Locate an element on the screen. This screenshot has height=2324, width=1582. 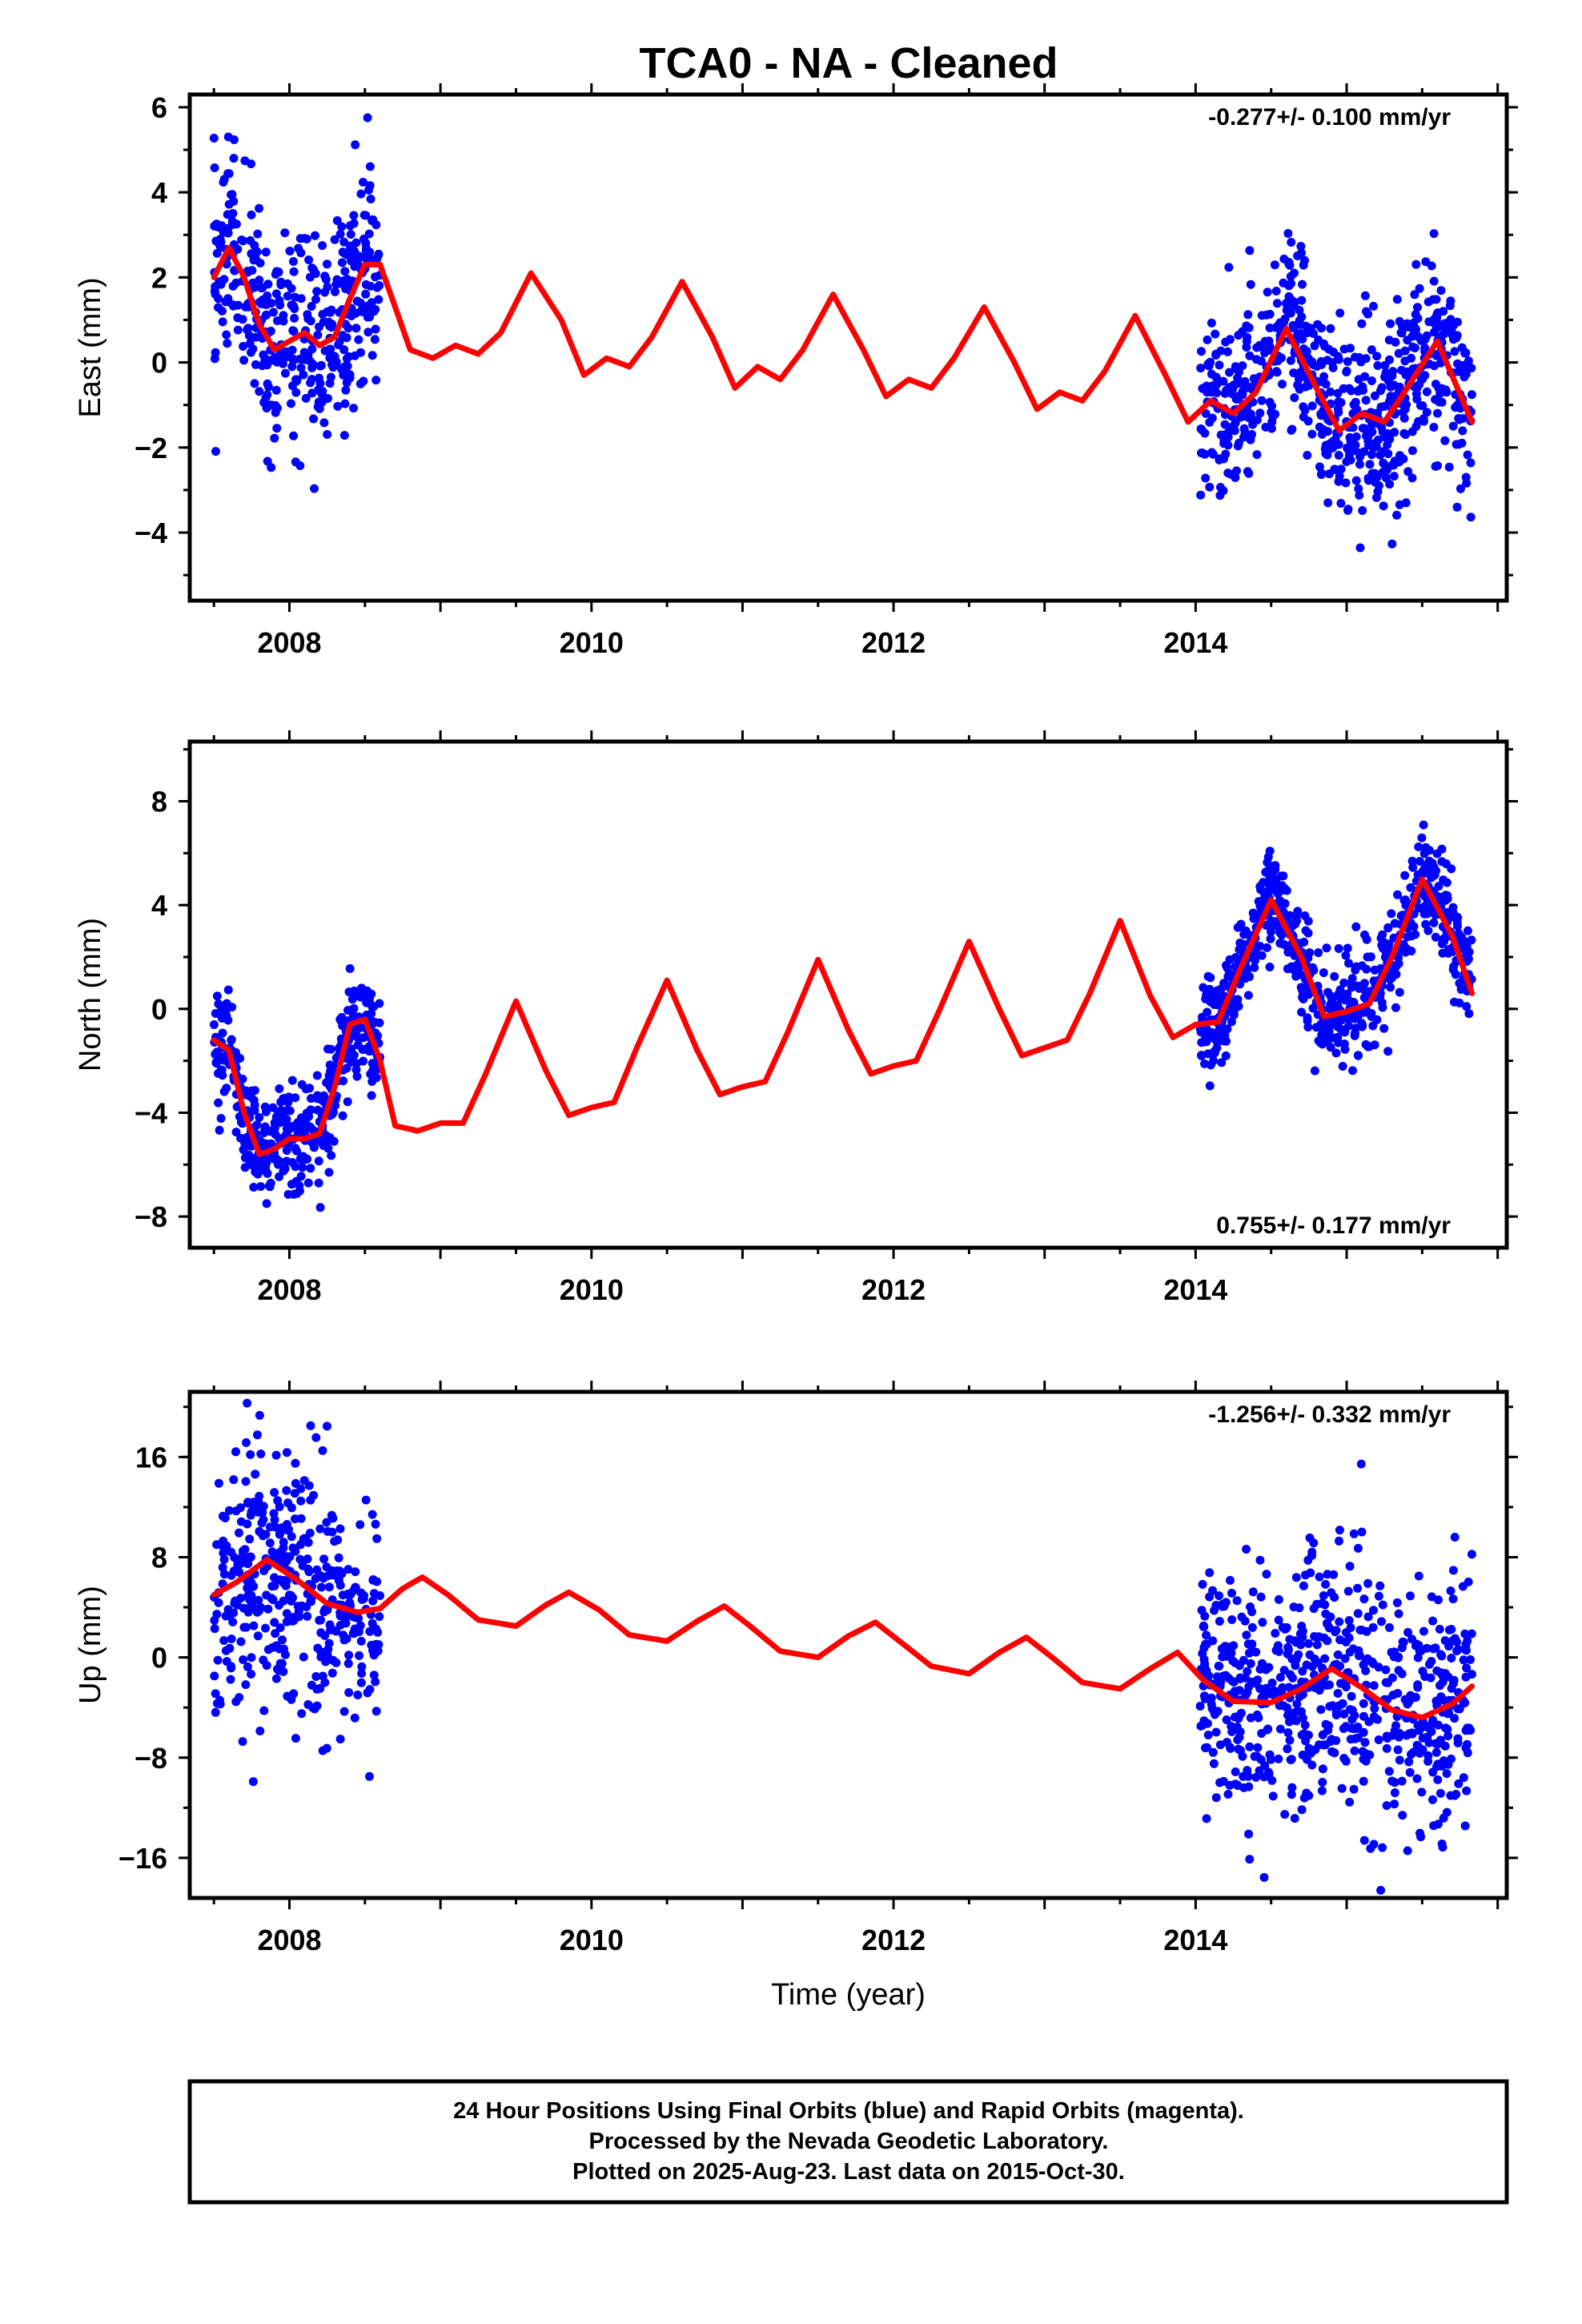
y-tick-label: −16 is located at coordinates (142, 1858).